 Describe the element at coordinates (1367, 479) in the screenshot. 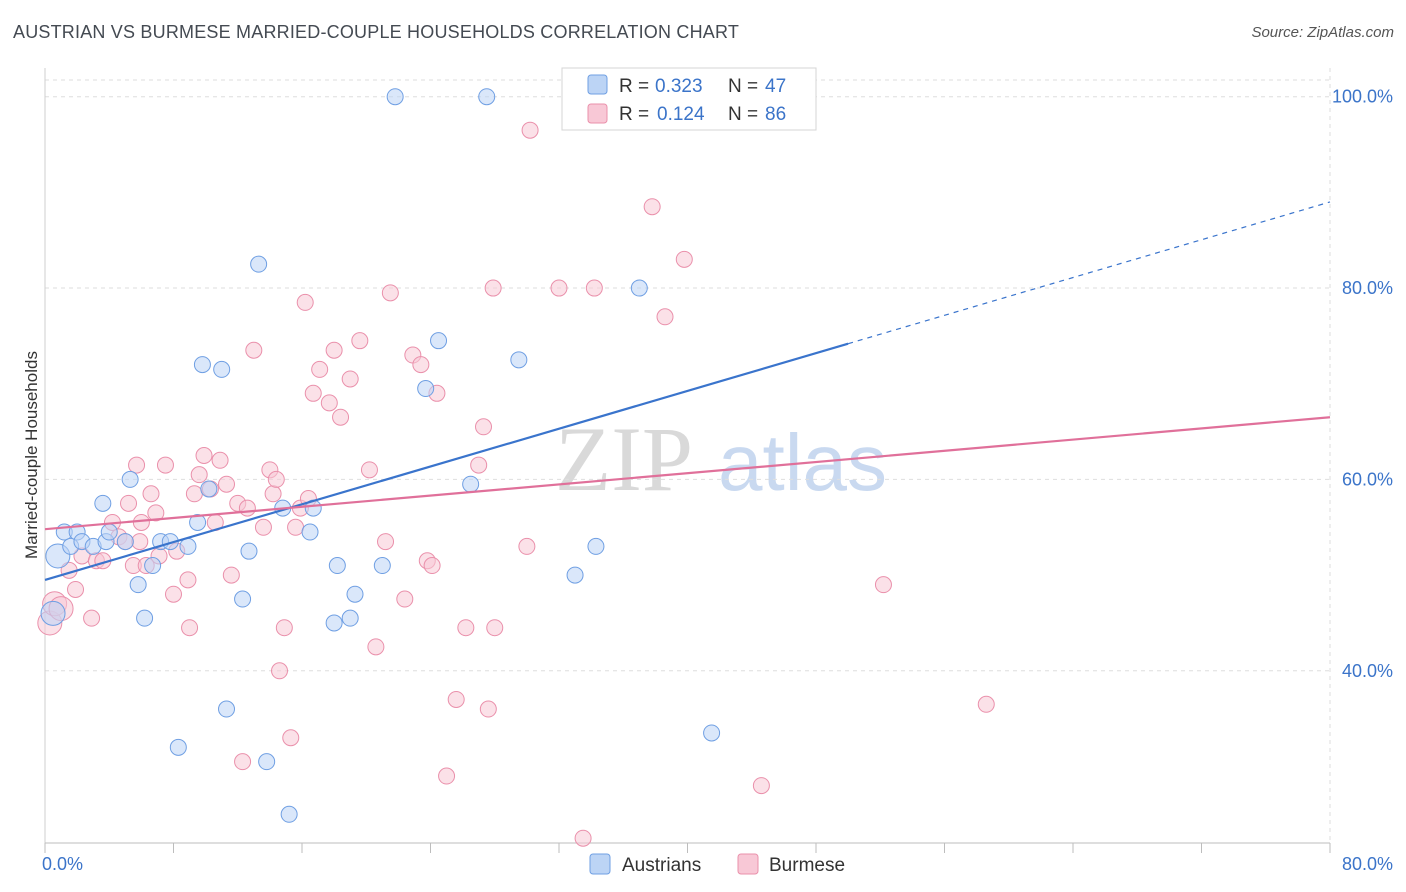

I see `y-tick-label: 60.0%` at that location.